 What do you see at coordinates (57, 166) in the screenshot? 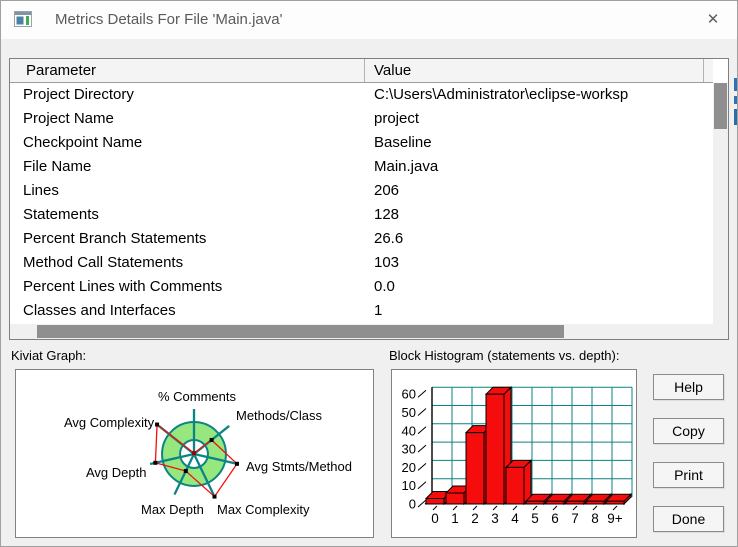
I see `parameter-cell: File Name` at bounding box center [57, 166].